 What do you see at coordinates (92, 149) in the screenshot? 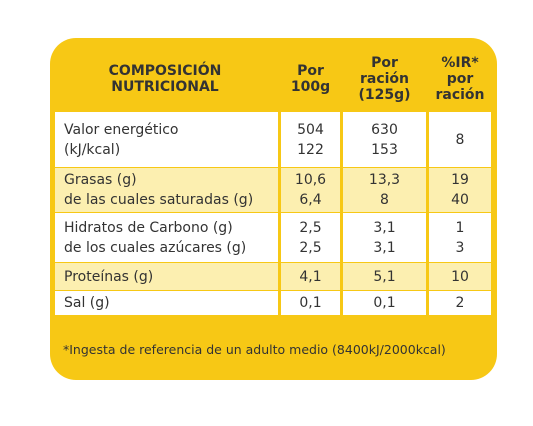
I see `label-text: (kJ/kcal)` at bounding box center [92, 149].